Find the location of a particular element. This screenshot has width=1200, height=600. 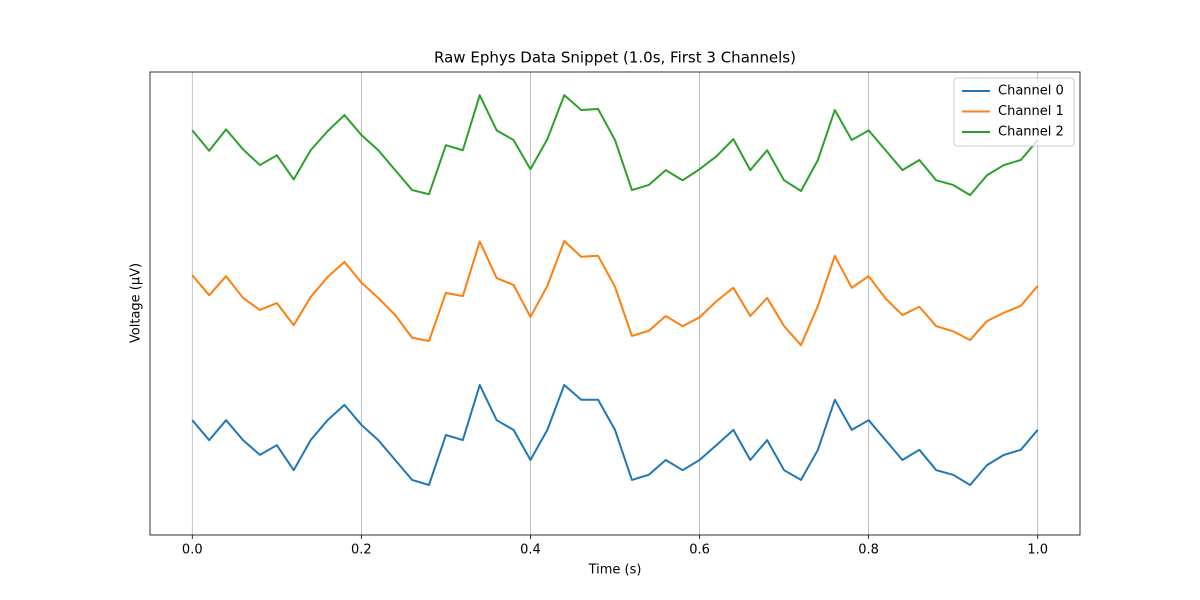

x-tick-label: 0.0 is located at coordinates (192, 550).